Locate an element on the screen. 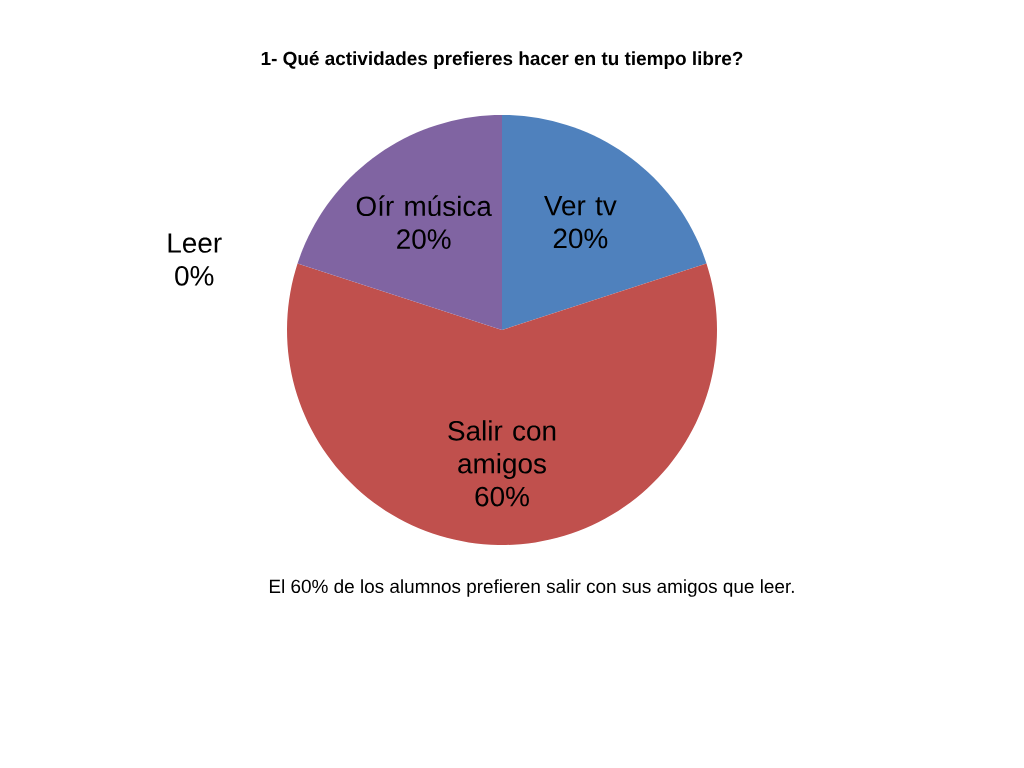 This screenshot has width=1024, height=768. slice-label: Salir con amigos is located at coordinates (502, 450).